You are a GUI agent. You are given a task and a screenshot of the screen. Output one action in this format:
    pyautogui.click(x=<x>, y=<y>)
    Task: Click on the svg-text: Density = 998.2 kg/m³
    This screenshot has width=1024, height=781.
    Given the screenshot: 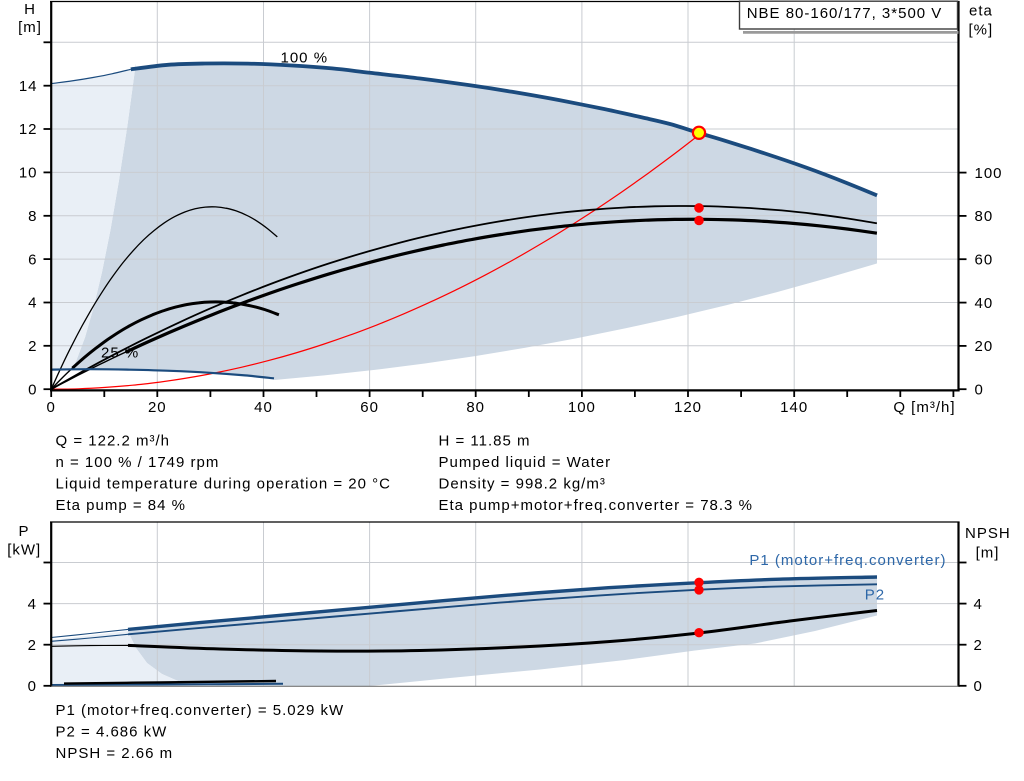 What is the action you would take?
    pyautogui.click(x=522, y=484)
    